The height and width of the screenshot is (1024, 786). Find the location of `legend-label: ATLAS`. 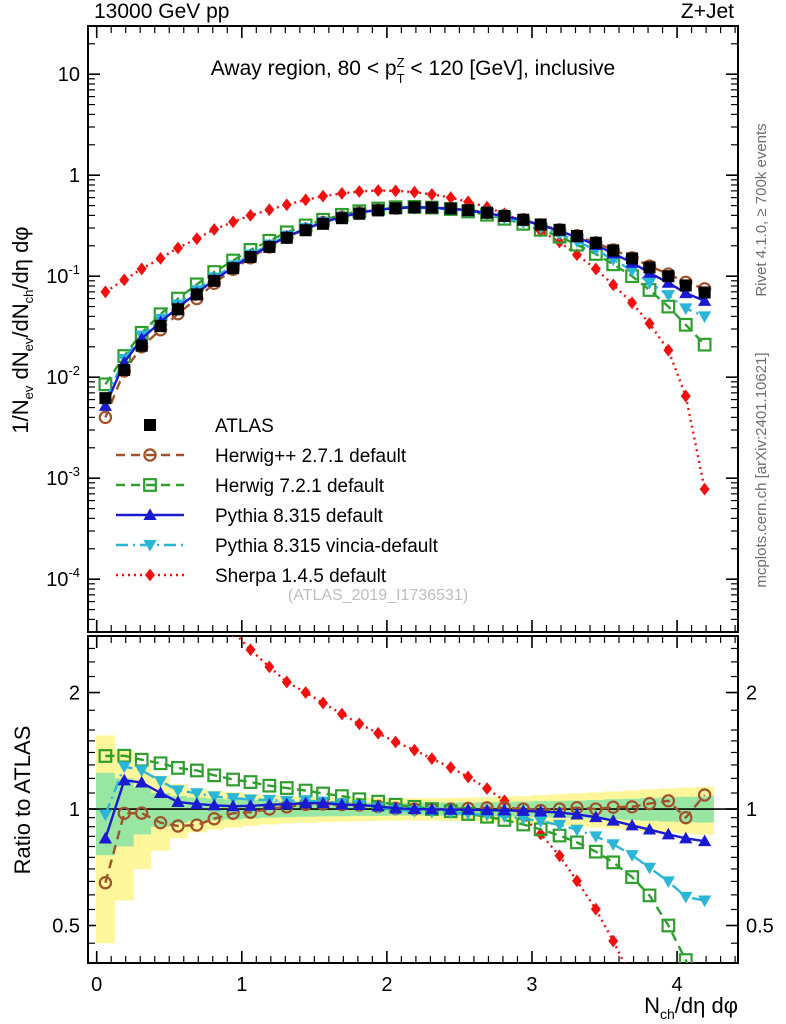

legend-label: ATLAS is located at coordinates (244, 426).